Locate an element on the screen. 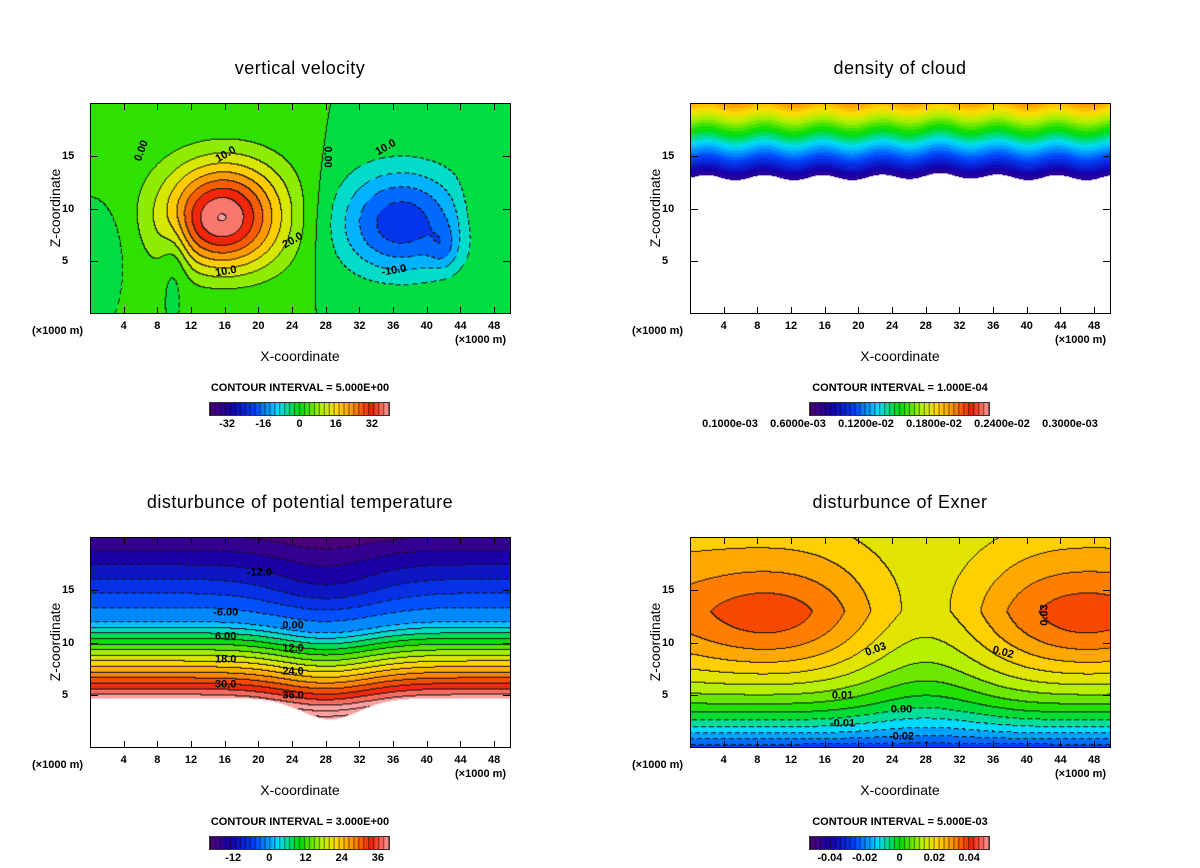  x-tick-label: 8 is located at coordinates (157, 760).